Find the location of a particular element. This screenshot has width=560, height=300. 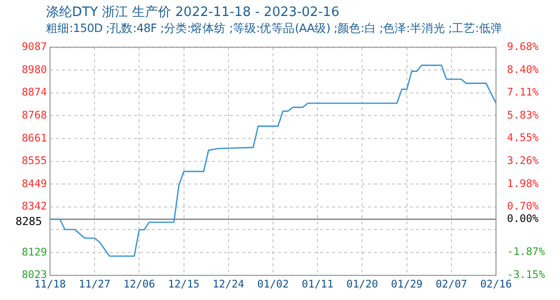

y-tick-label: 8129 is located at coordinates (34, 252).